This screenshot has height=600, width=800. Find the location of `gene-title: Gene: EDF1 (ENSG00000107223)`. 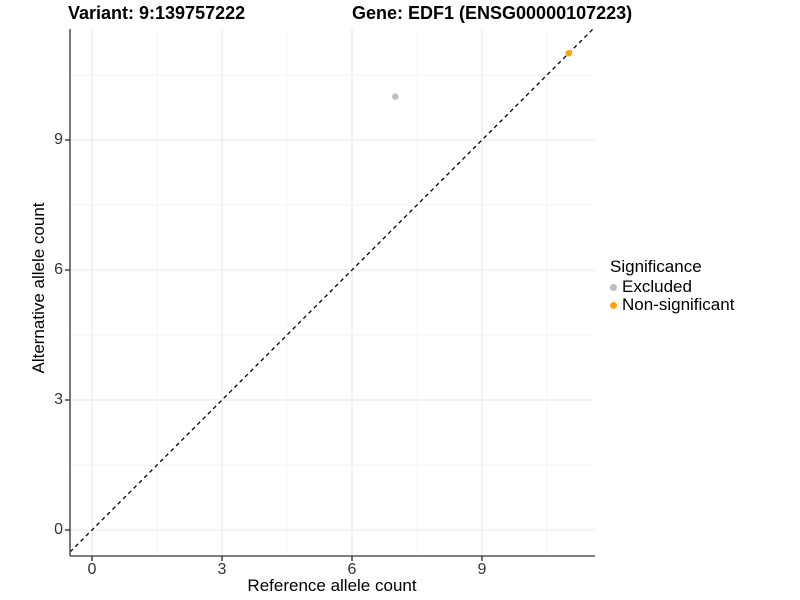

gene-title: Gene: EDF1 (ENSG00000107223) is located at coordinates (492, 13).